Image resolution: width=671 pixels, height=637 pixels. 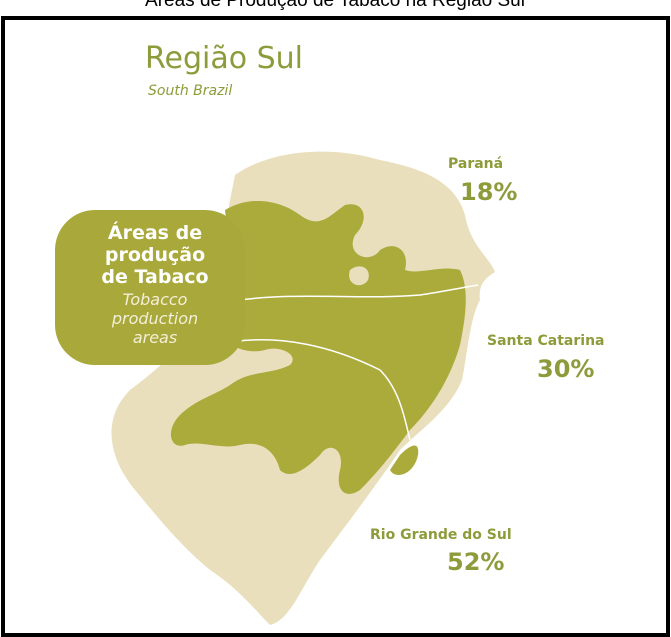 I want to click on tobacco-area, so click(x=404, y=460).